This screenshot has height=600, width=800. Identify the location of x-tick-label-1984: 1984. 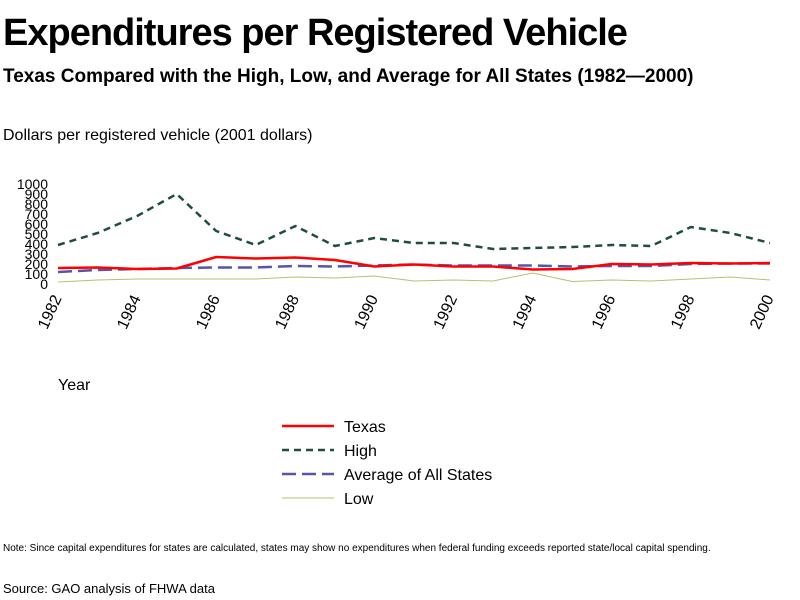
(129, 312).